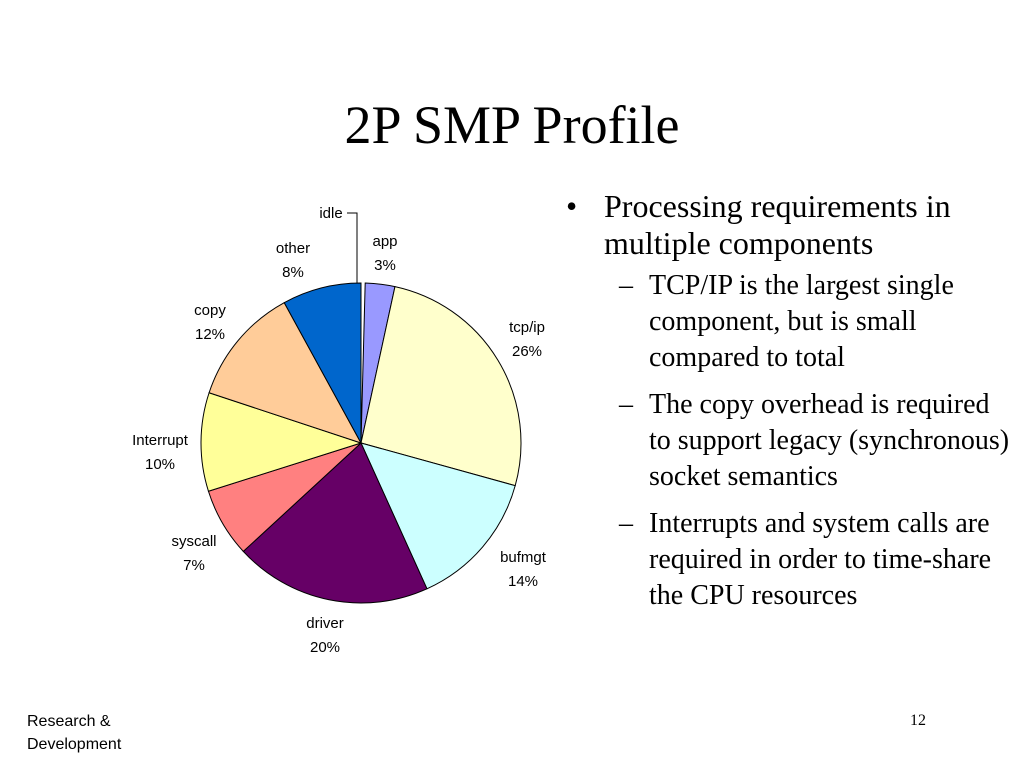 The height and width of the screenshot is (768, 1024). Describe the element at coordinates (194, 565) in the screenshot. I see `slice-percent-label: 7%` at that location.